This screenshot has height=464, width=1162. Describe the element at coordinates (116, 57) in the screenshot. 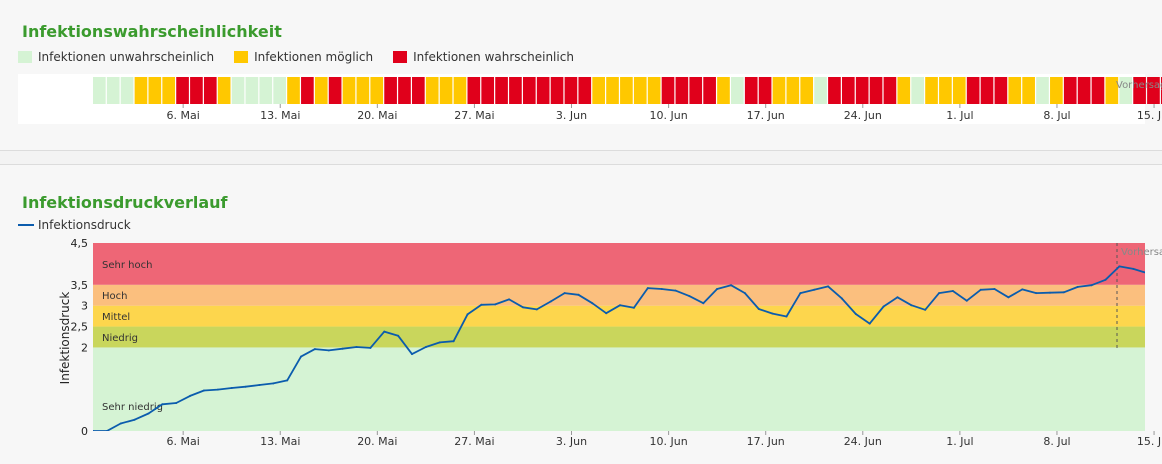

I see `legend-item-unlikely: Infektionen unwahrscheinlich` at that location.